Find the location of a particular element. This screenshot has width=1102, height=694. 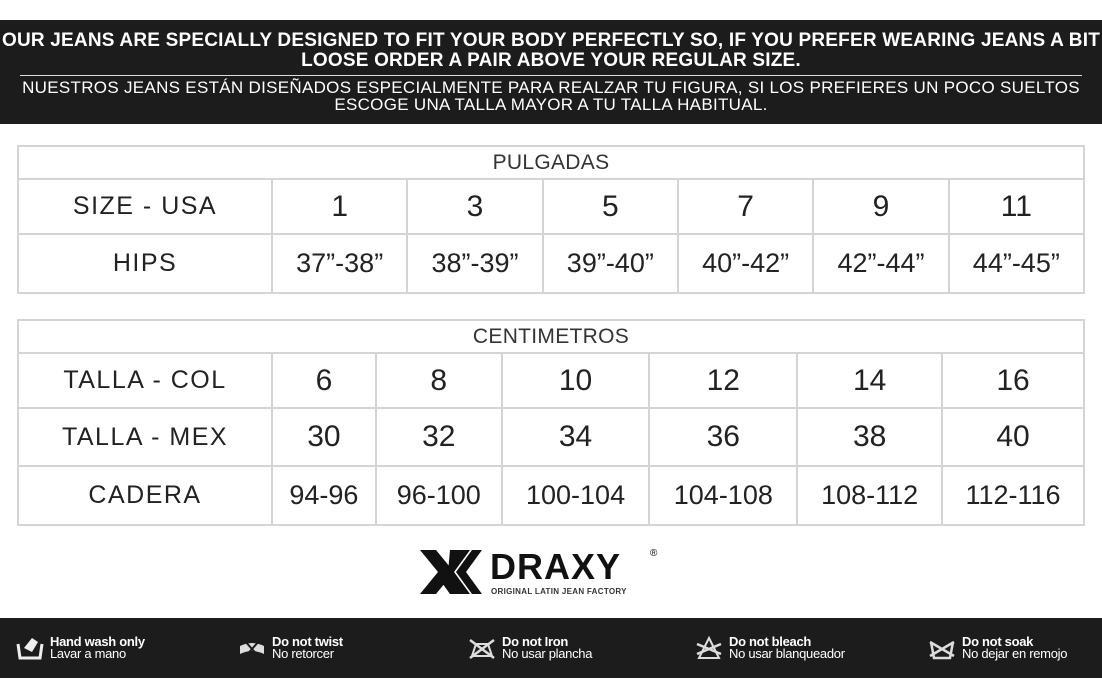

no-iron-icon is located at coordinates (482, 649).